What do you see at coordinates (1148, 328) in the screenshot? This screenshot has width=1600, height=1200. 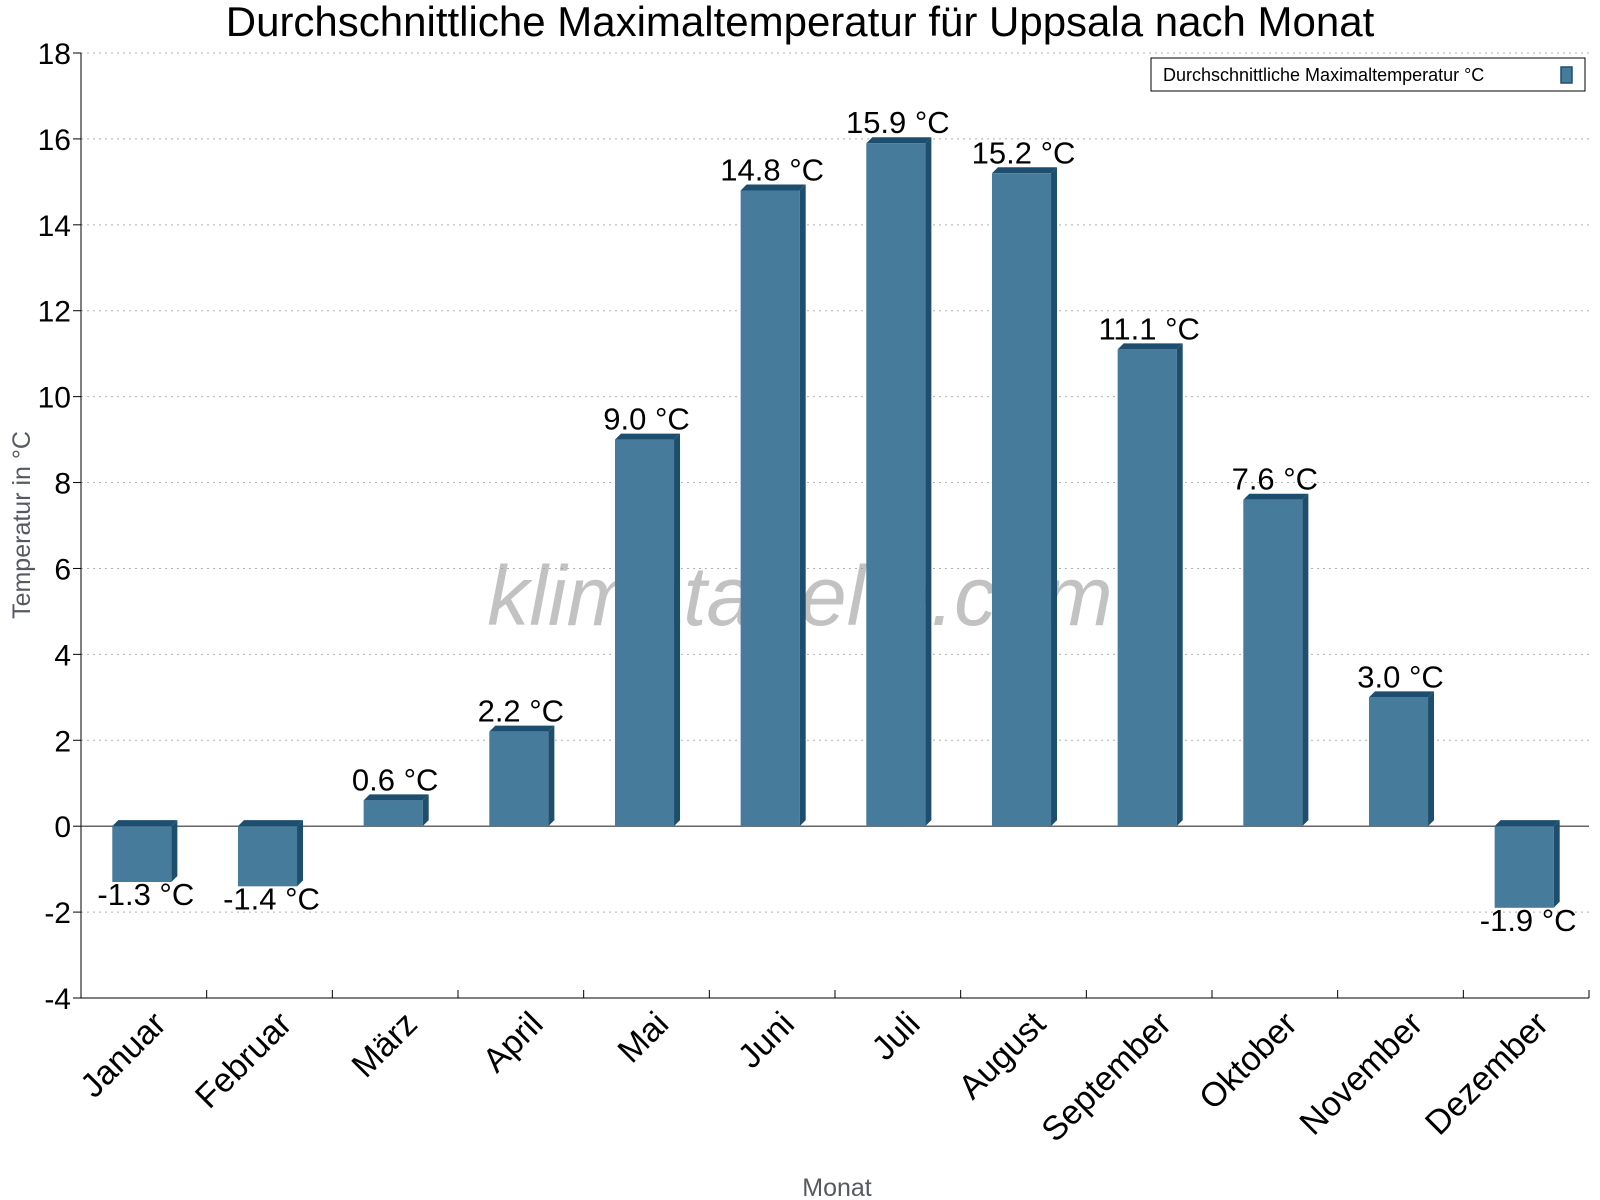 I see `value-label: 11.1 °C` at bounding box center [1148, 328].